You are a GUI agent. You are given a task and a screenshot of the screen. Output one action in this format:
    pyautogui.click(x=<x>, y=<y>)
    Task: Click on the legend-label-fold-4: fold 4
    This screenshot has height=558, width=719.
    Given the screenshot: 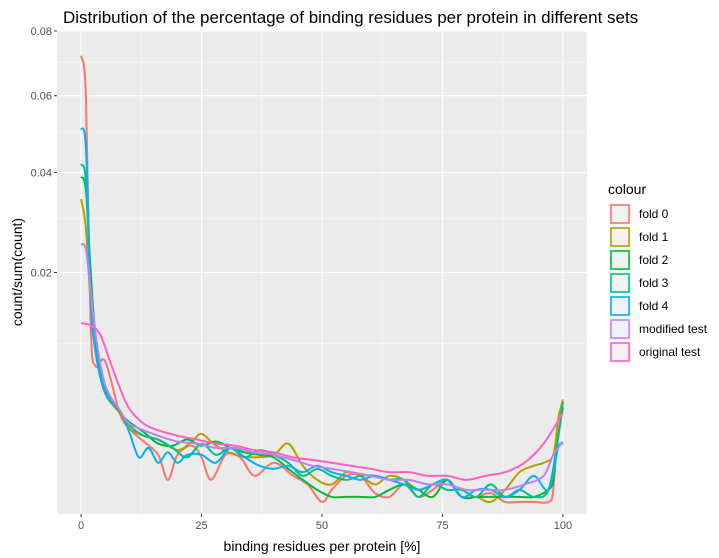 What is the action you would take?
    pyautogui.click(x=654, y=306)
    